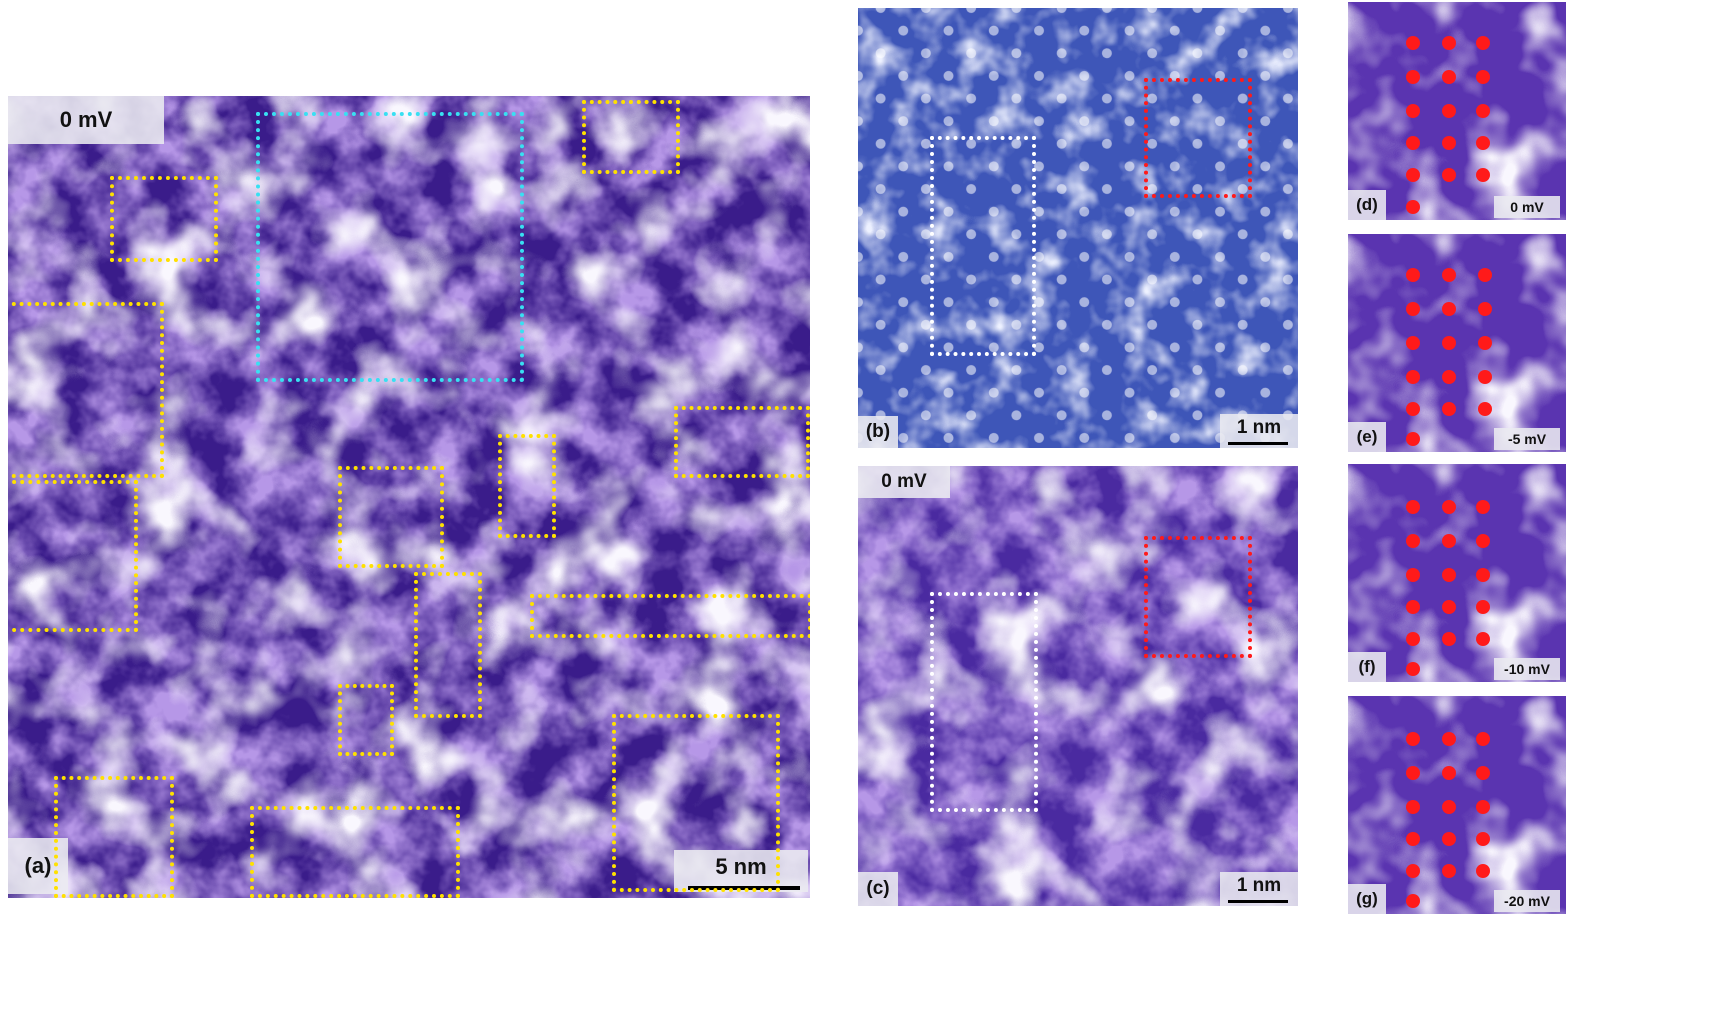 The height and width of the screenshot is (1010, 1720). I want to click on panel-b-texture, so click(1078, 228).